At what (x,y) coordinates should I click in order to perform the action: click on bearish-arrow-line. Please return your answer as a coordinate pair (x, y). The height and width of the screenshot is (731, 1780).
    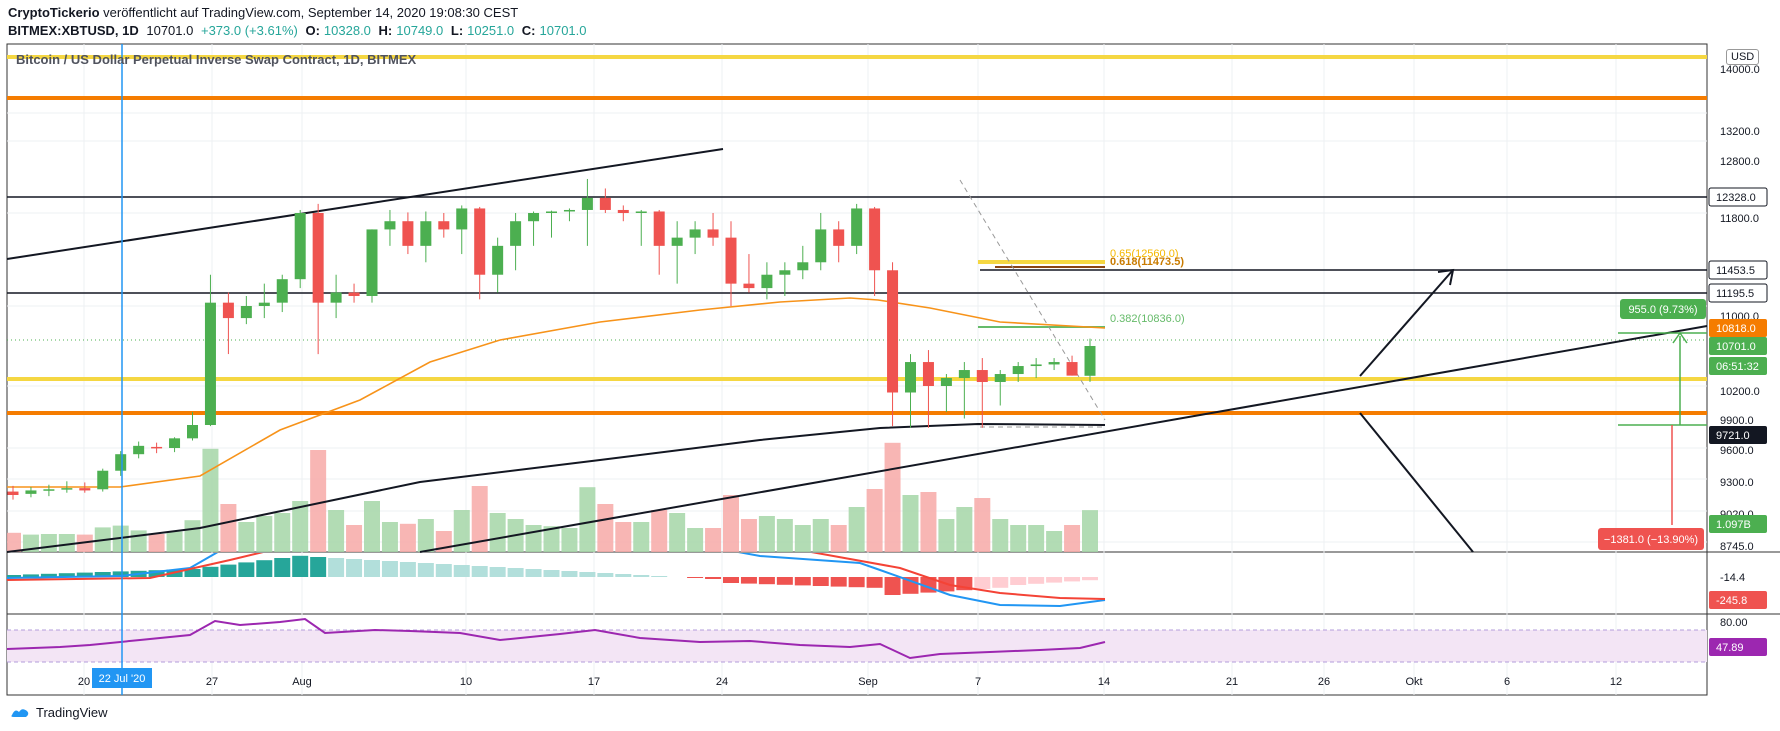
    Looking at the image, I should click on (1416, 482).